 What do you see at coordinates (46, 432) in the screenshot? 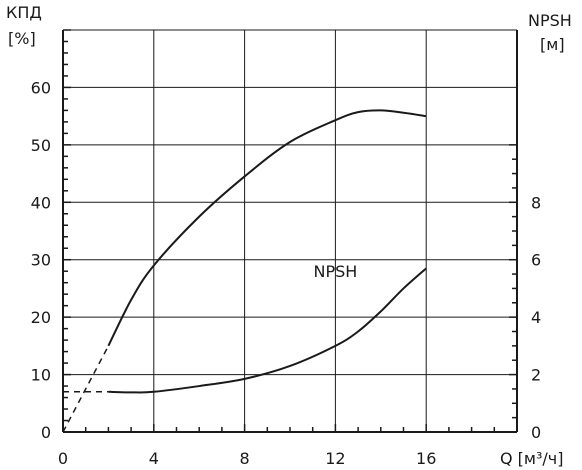
I see `left-tick-label: 0` at bounding box center [46, 432].